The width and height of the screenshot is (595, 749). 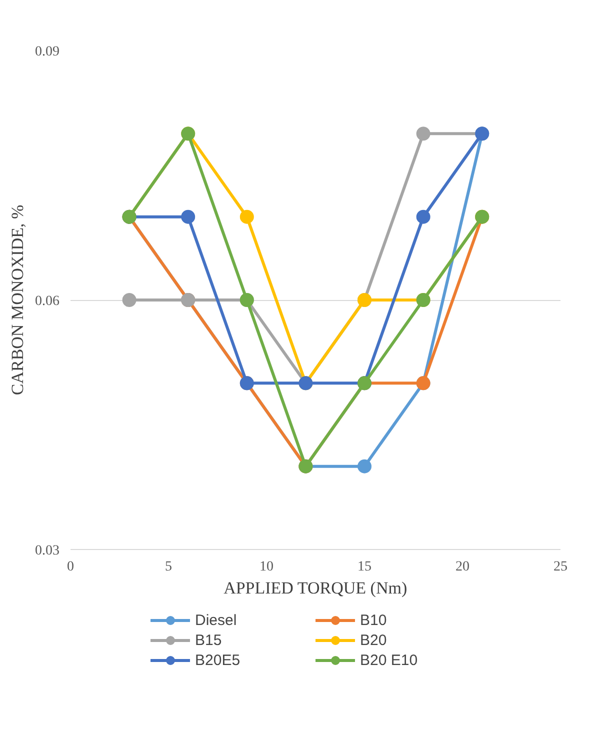 I want to click on x-tick-label: 20, so click(x=463, y=567).